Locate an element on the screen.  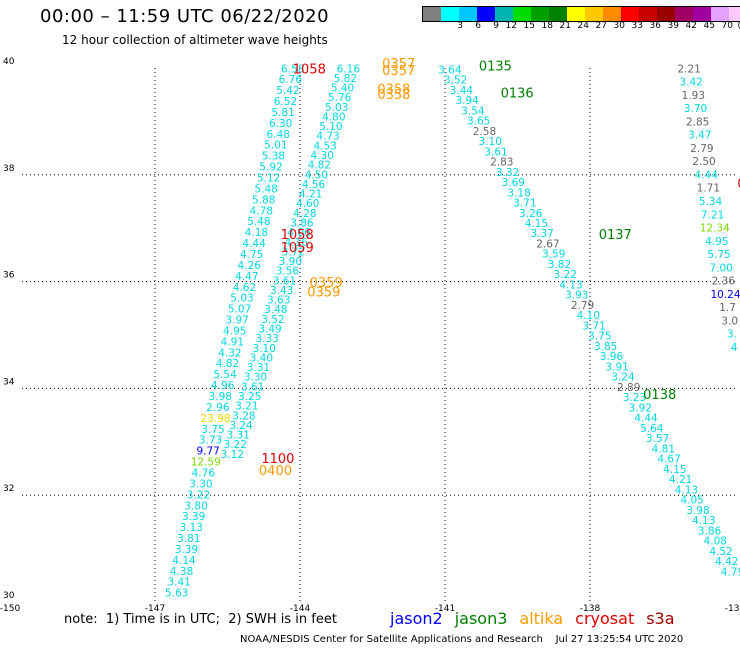
track-c-value: 3.22 is located at coordinates (565, 275).